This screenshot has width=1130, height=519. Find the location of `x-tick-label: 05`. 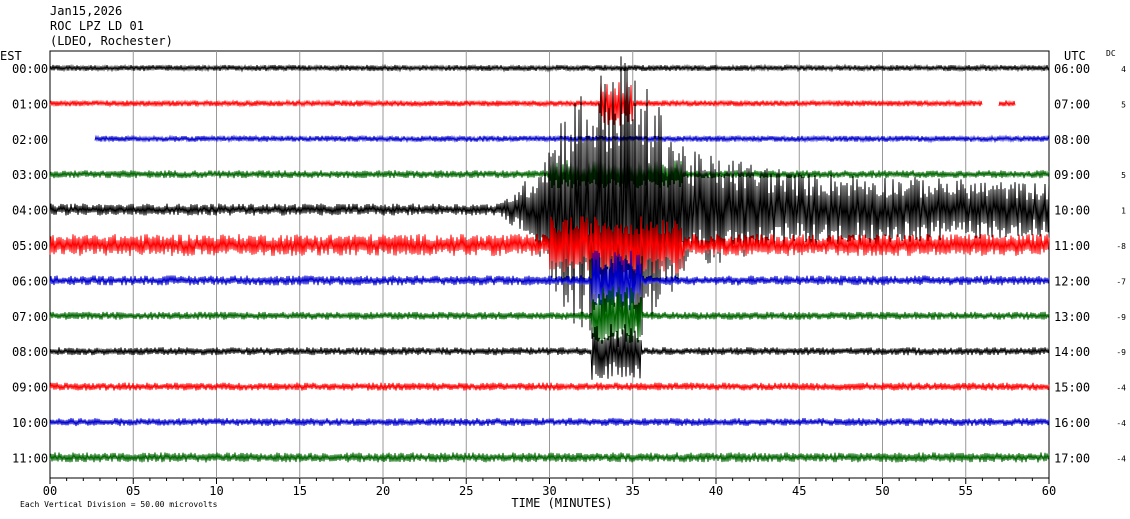

x-tick-label: 05 is located at coordinates (133, 491).